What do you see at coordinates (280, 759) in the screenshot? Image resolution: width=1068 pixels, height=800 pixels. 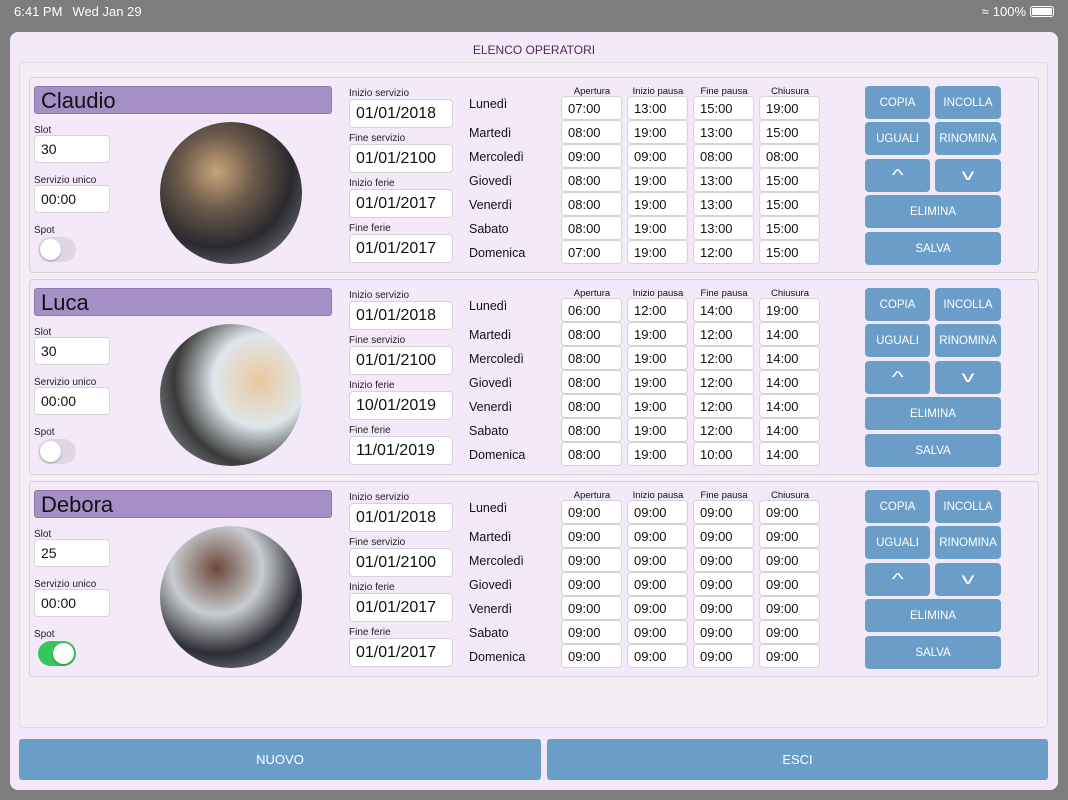 I see `new-button: NUOVO` at bounding box center [280, 759].